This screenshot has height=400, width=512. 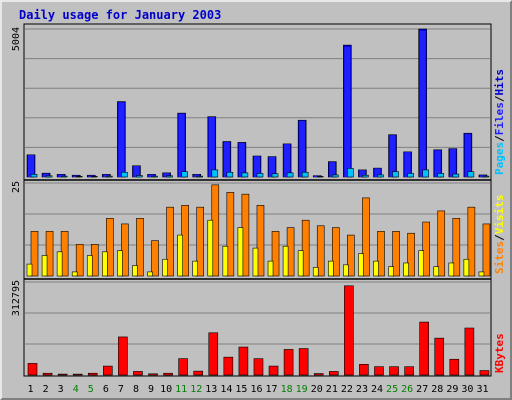 What do you see at coordinates (196, 389) in the screenshot?
I see `x-tick-label: 12` at bounding box center [196, 389].